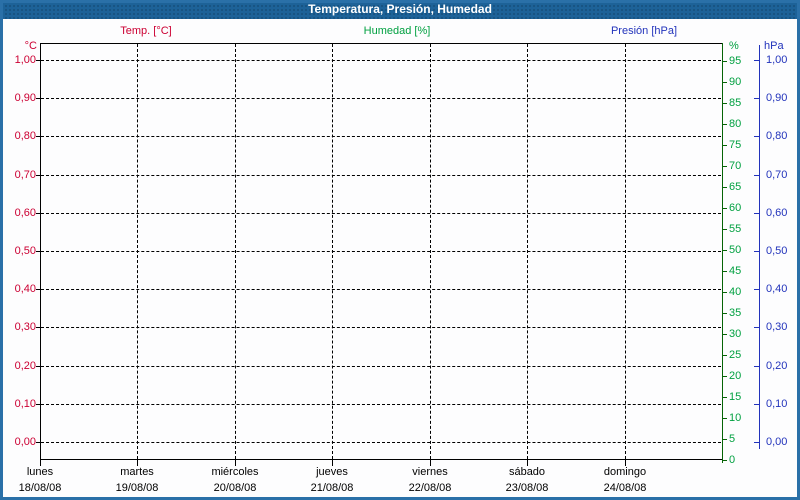 The width and height of the screenshot is (800, 500). Describe the element at coordinates (735, 292) in the screenshot. I see `humidity-axis-tick-label: 40` at that location.